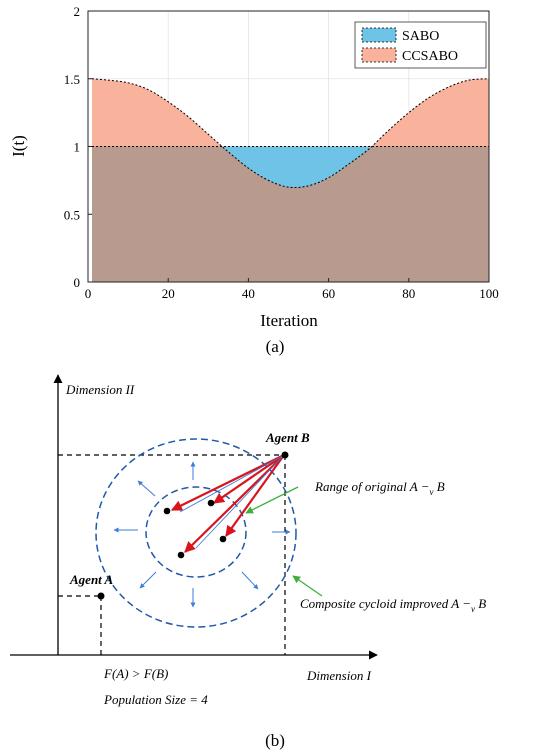  I want to click on overlap-area, so click(290, 214).